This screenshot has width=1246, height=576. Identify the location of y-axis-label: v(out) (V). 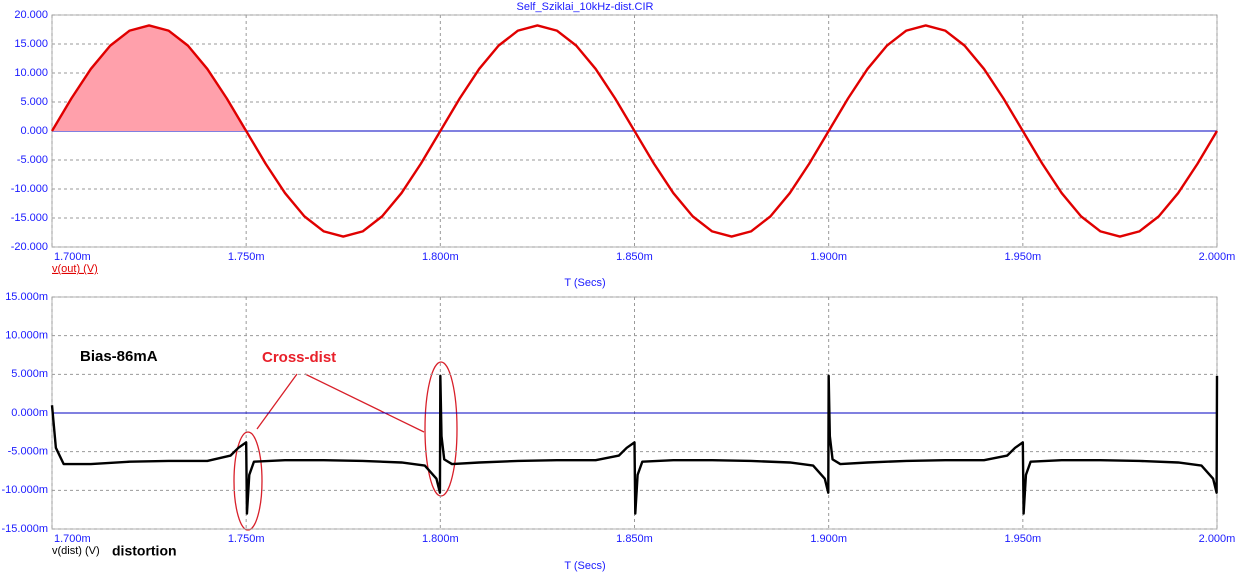
(75, 269).